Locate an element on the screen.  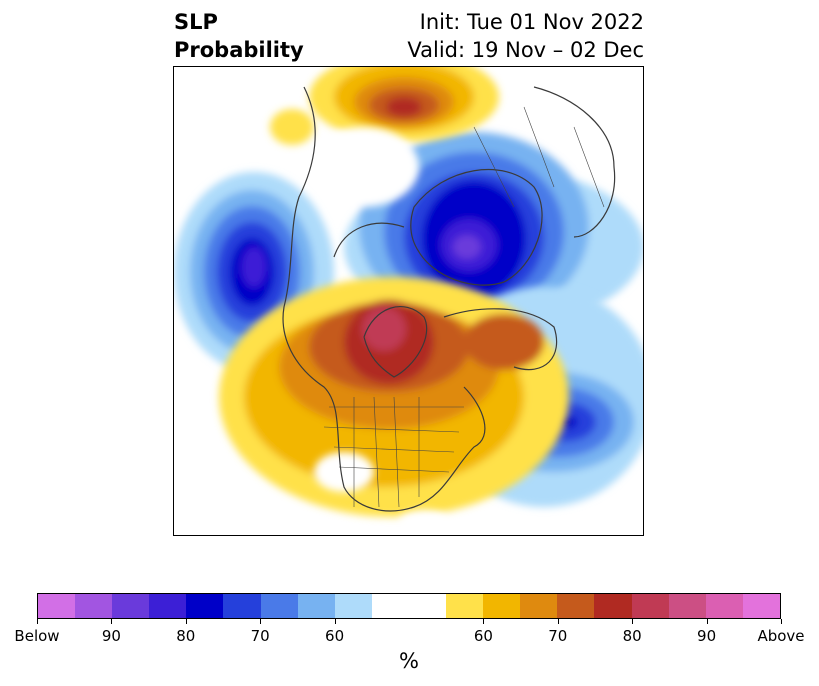
title-line-2: Probability is located at coordinates (239, 50).